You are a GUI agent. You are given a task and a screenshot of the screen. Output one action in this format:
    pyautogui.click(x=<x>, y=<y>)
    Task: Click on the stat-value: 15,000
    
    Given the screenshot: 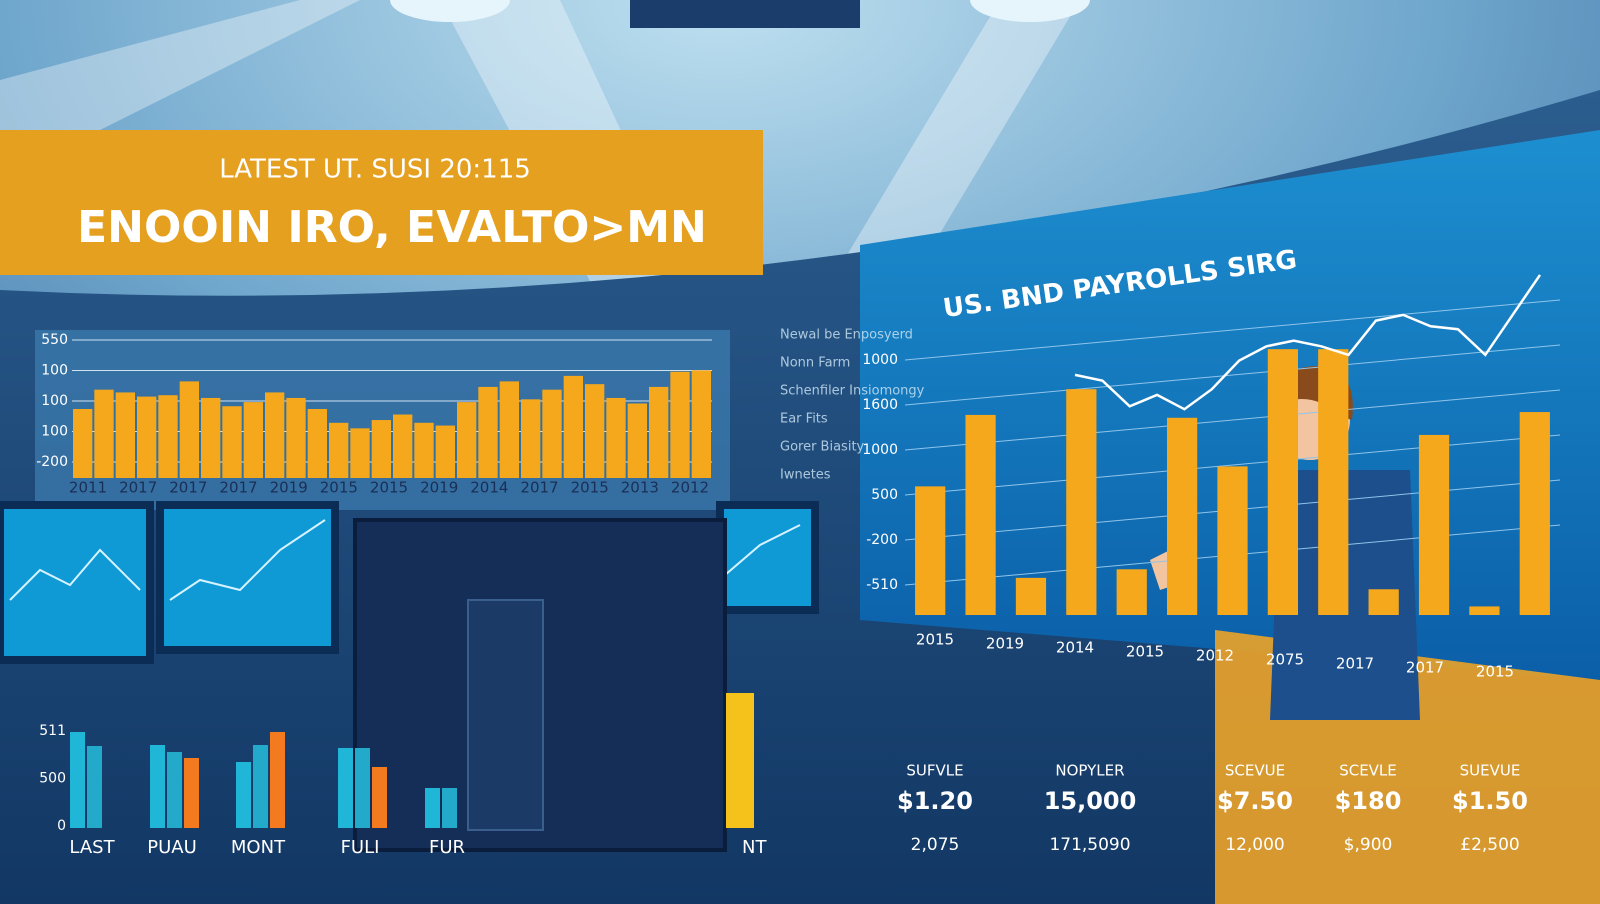 What is the action you would take?
    pyautogui.click(x=1090, y=801)
    